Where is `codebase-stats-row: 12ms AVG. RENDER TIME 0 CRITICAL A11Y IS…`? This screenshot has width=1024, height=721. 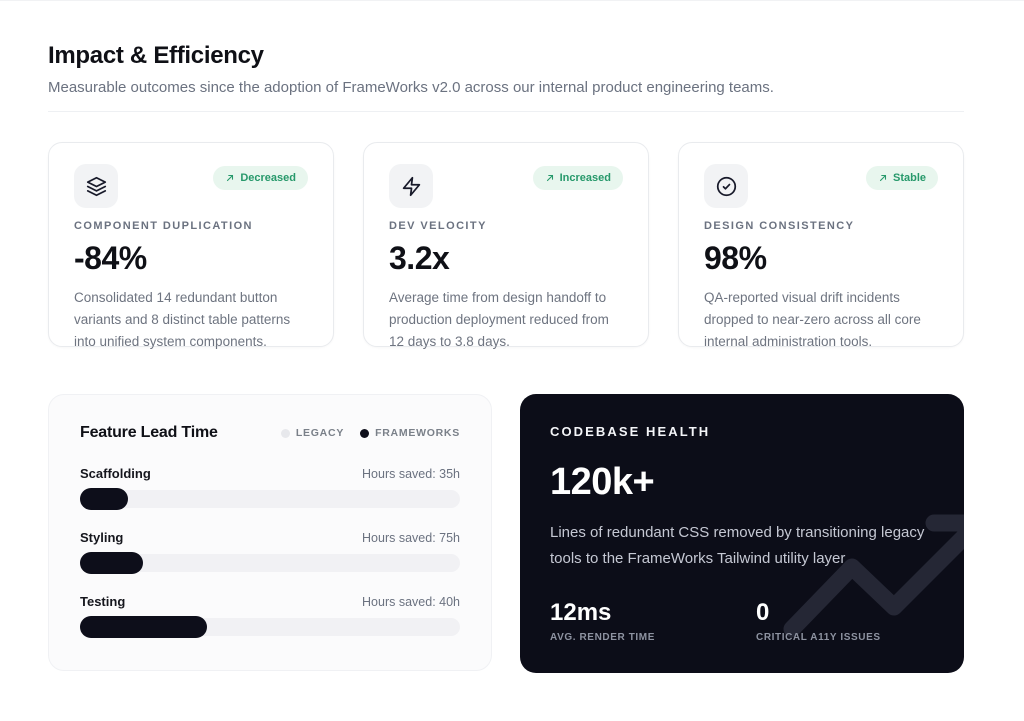
codebase-stats-row: 12ms AVG. RENDER TIME 0 CRITICAL A11Y IS… is located at coordinates (741, 621).